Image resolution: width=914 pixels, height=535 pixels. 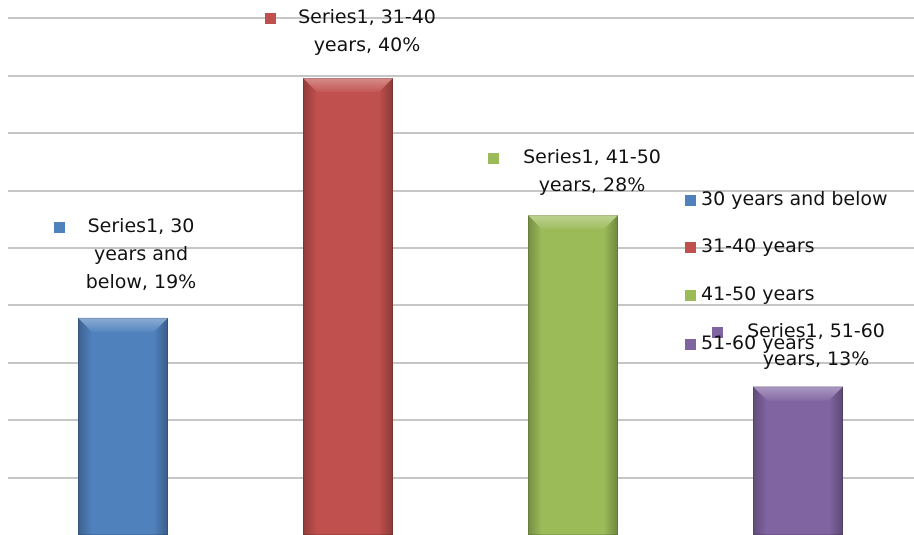 I want to click on legend-item-4: 51-60 years, so click(x=750, y=343).